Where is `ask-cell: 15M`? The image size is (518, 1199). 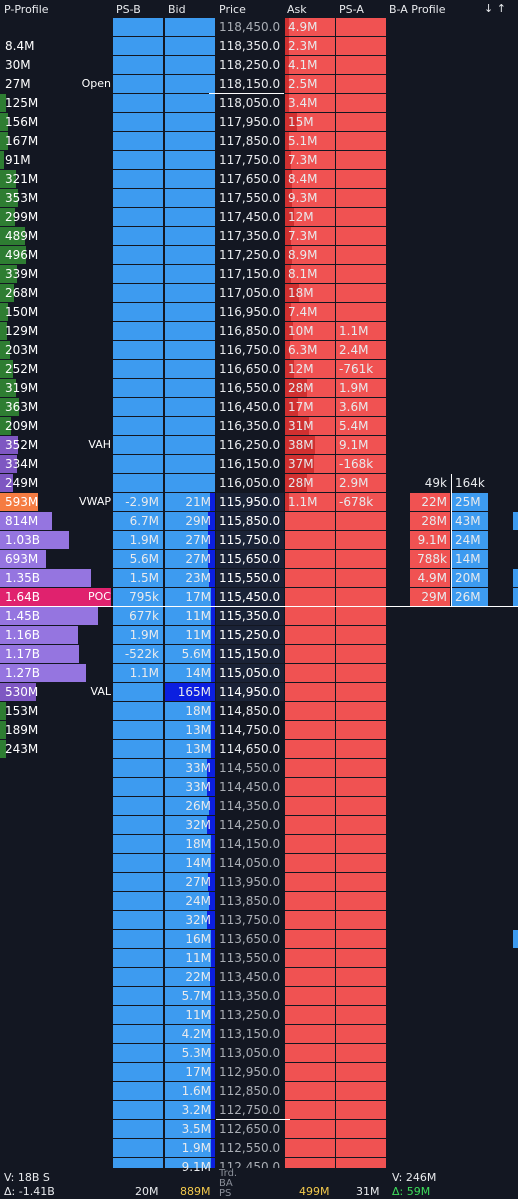 ask-cell: 15M is located at coordinates (310, 122).